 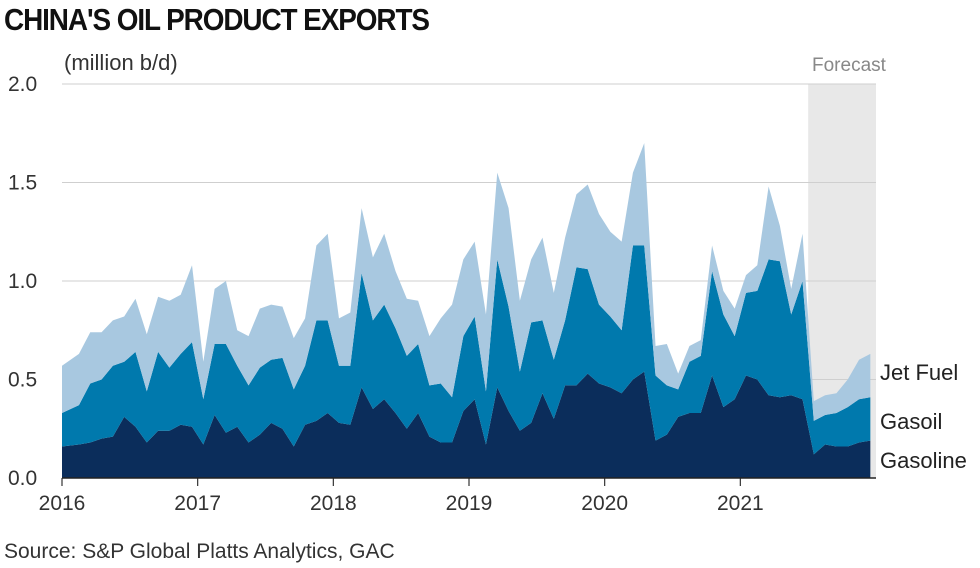 What do you see at coordinates (740, 503) in the screenshot?
I see `x-tick-label: 2021` at bounding box center [740, 503].